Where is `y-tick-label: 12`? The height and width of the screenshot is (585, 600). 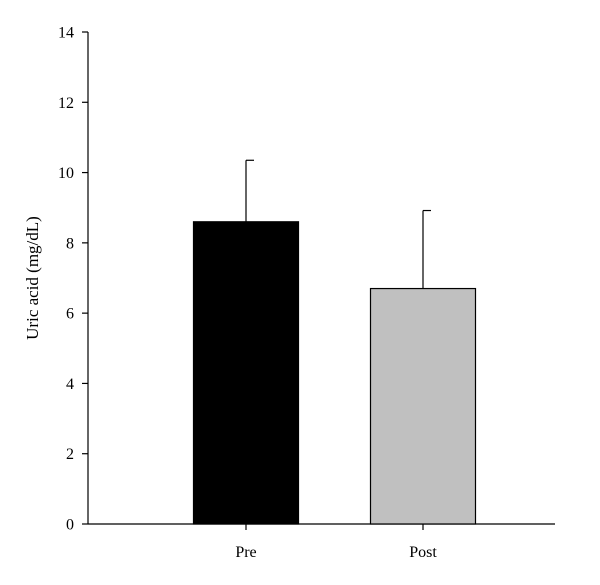 y-tick-label: 12 is located at coordinates (66, 103).